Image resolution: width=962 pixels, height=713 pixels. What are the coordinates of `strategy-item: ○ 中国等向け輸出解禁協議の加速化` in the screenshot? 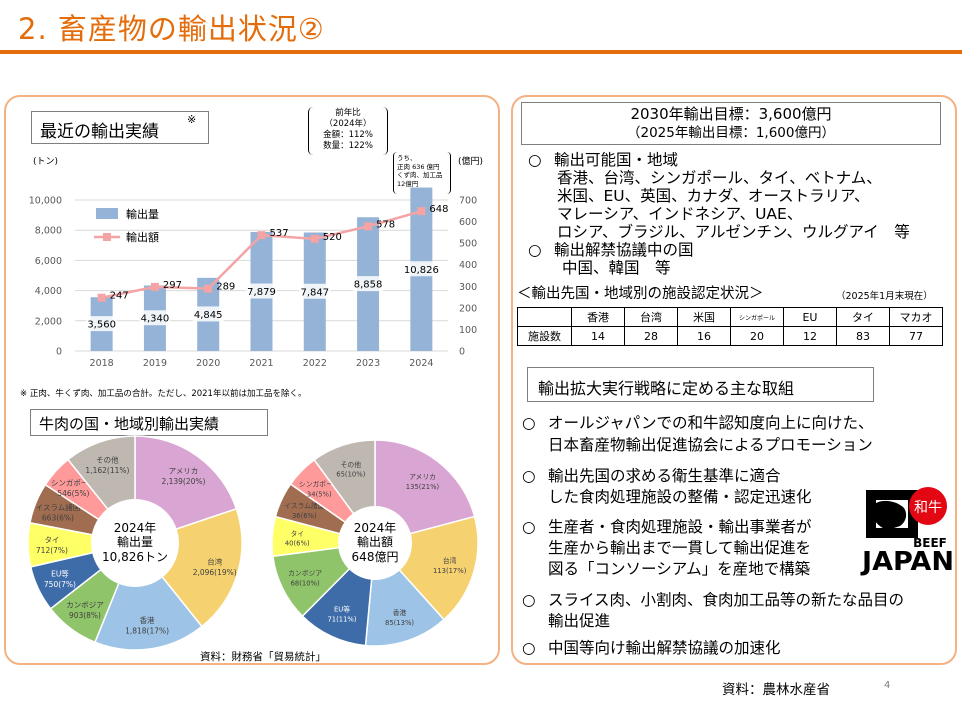 It's located at (651, 648).